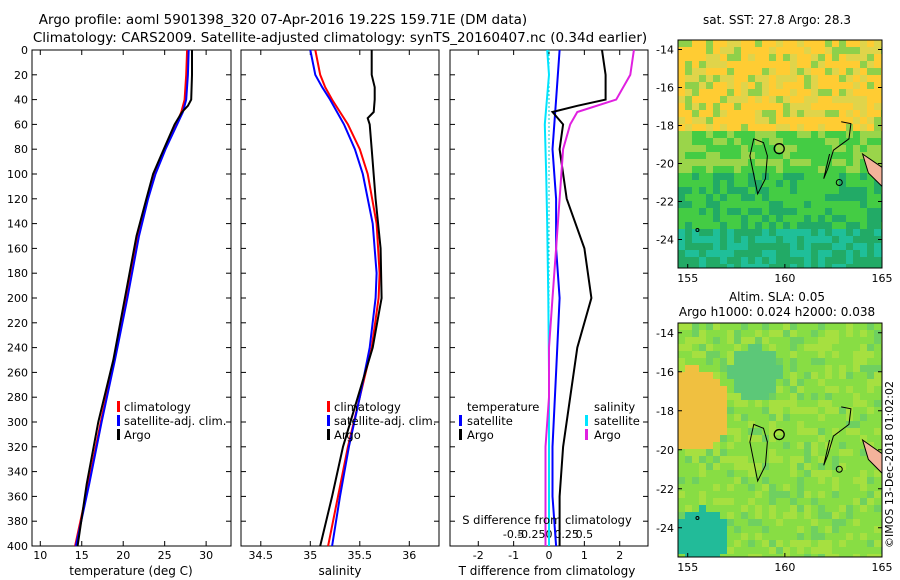 Image resolution: width=900 pixels, height=580 pixels. I want to click on map-y-tick-label: -14, so click(665, 333).